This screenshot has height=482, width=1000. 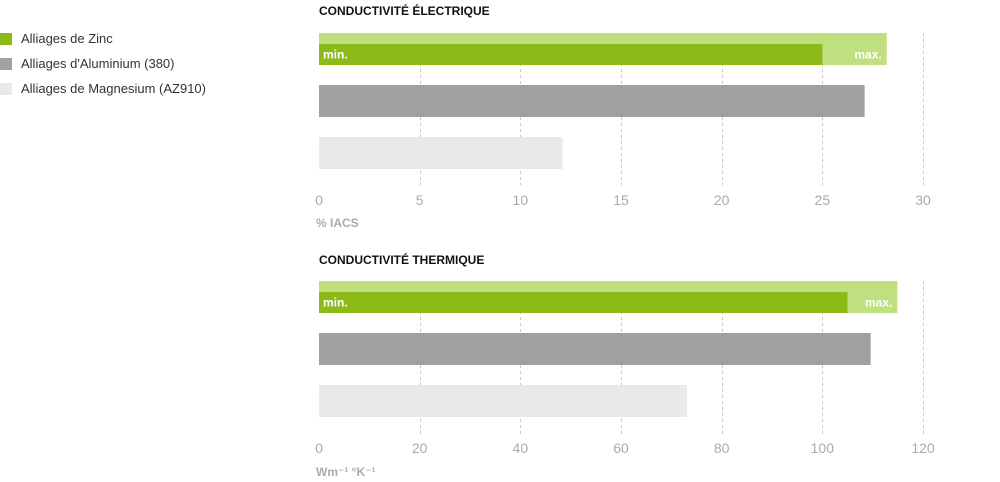 What do you see at coordinates (67, 38) in the screenshot?
I see `legend-label-zinc: Alliages de Zinc` at bounding box center [67, 38].